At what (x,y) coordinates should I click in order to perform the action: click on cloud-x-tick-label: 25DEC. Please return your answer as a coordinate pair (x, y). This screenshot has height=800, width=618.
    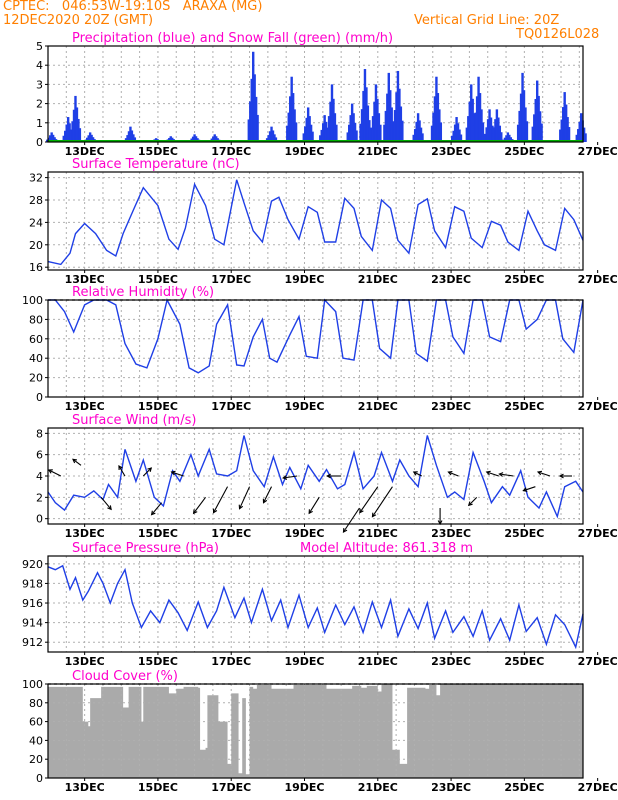
    Looking at the image, I should click on (524, 787).